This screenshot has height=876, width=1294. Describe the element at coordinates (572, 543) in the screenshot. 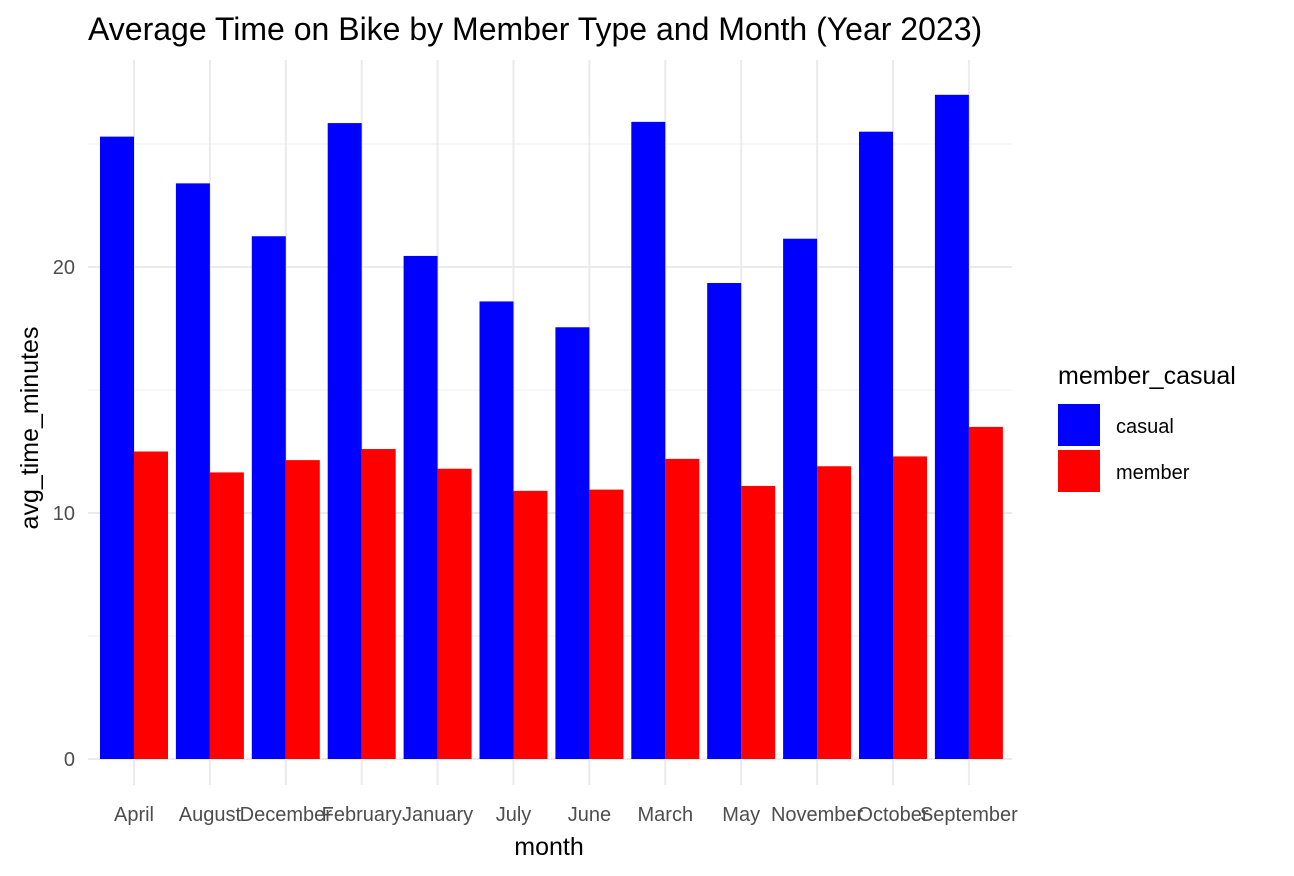

I see `bar-casual-june` at that location.